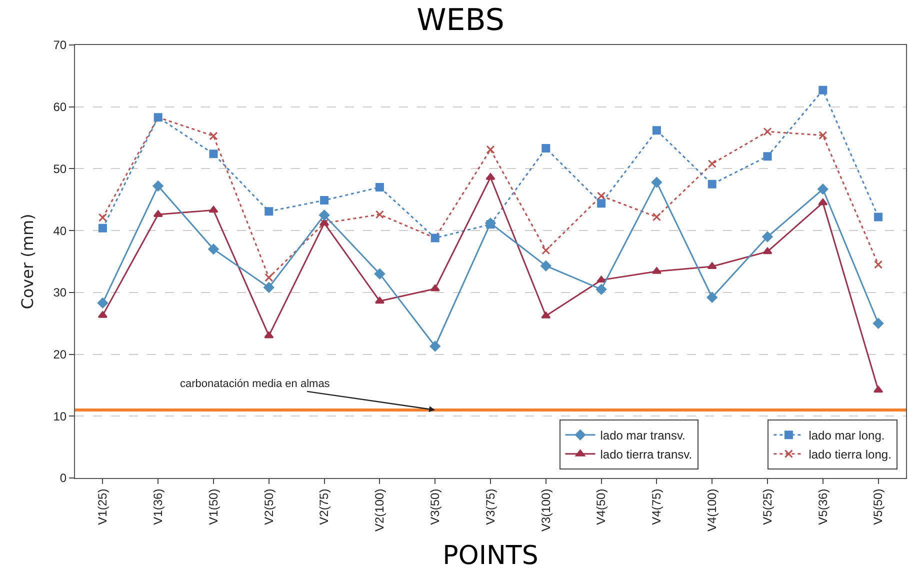 This screenshot has width=921, height=588. I want to click on x-tick-label: V3(75), so click(490, 506).